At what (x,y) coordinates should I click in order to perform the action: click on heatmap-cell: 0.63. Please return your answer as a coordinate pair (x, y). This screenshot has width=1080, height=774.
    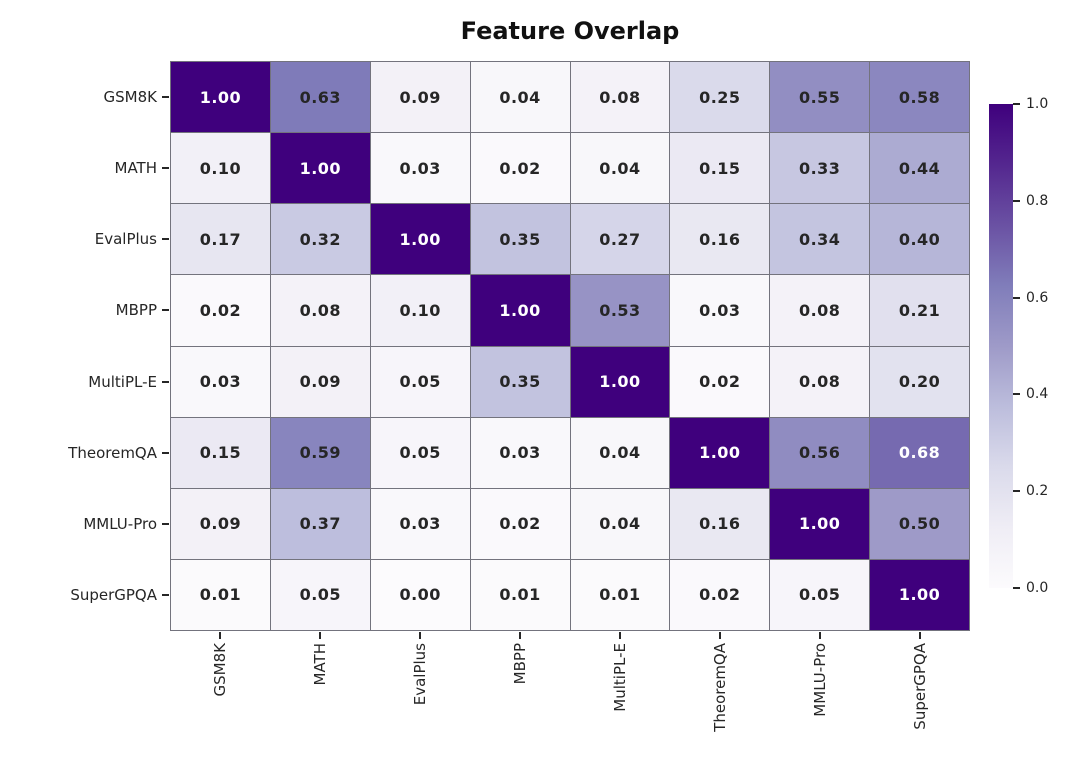
    Looking at the image, I should click on (320, 97).